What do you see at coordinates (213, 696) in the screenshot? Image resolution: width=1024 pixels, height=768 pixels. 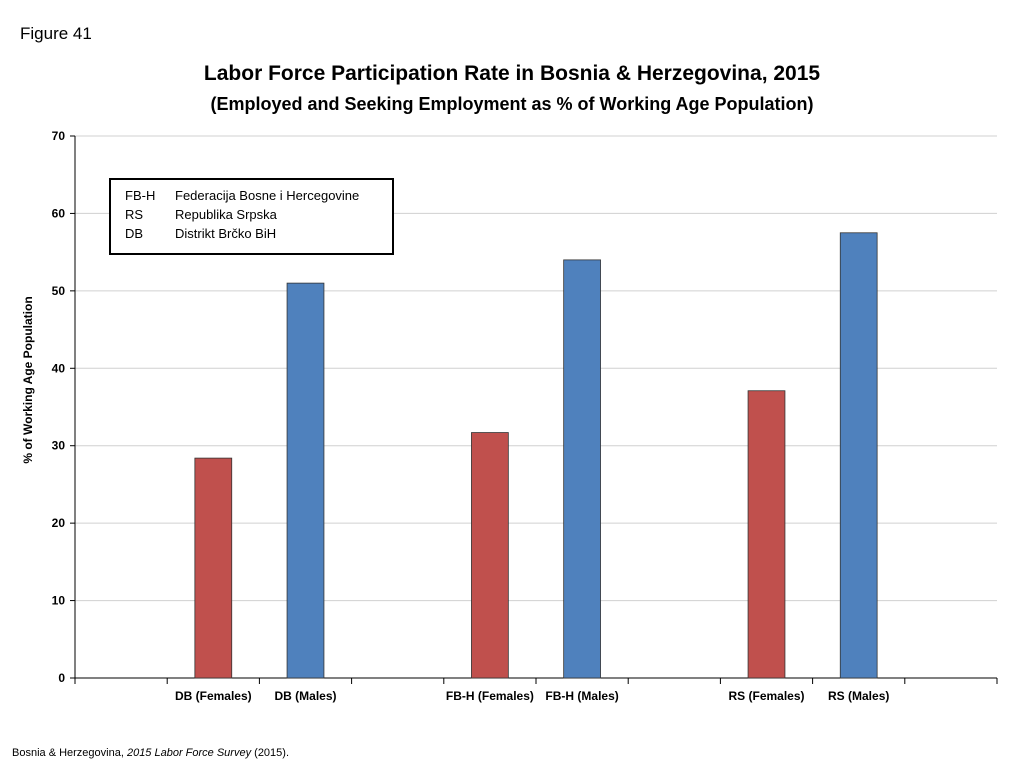 I see `x-tick-label: DB (Females)` at bounding box center [213, 696].